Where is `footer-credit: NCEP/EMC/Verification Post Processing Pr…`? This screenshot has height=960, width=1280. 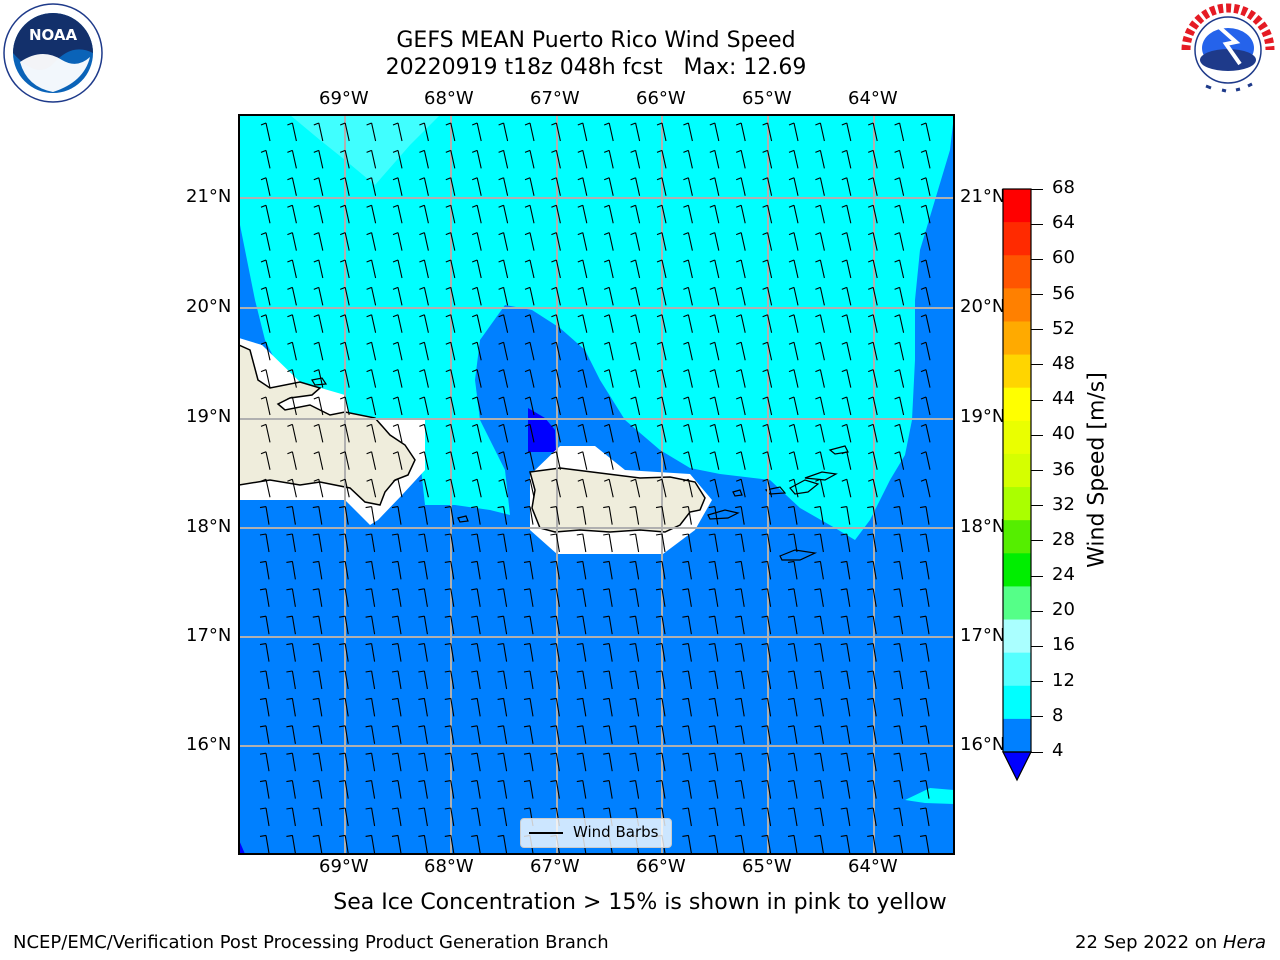
footer-credit: NCEP/EMC/Verification Post Processing Pr… is located at coordinates (311, 942).